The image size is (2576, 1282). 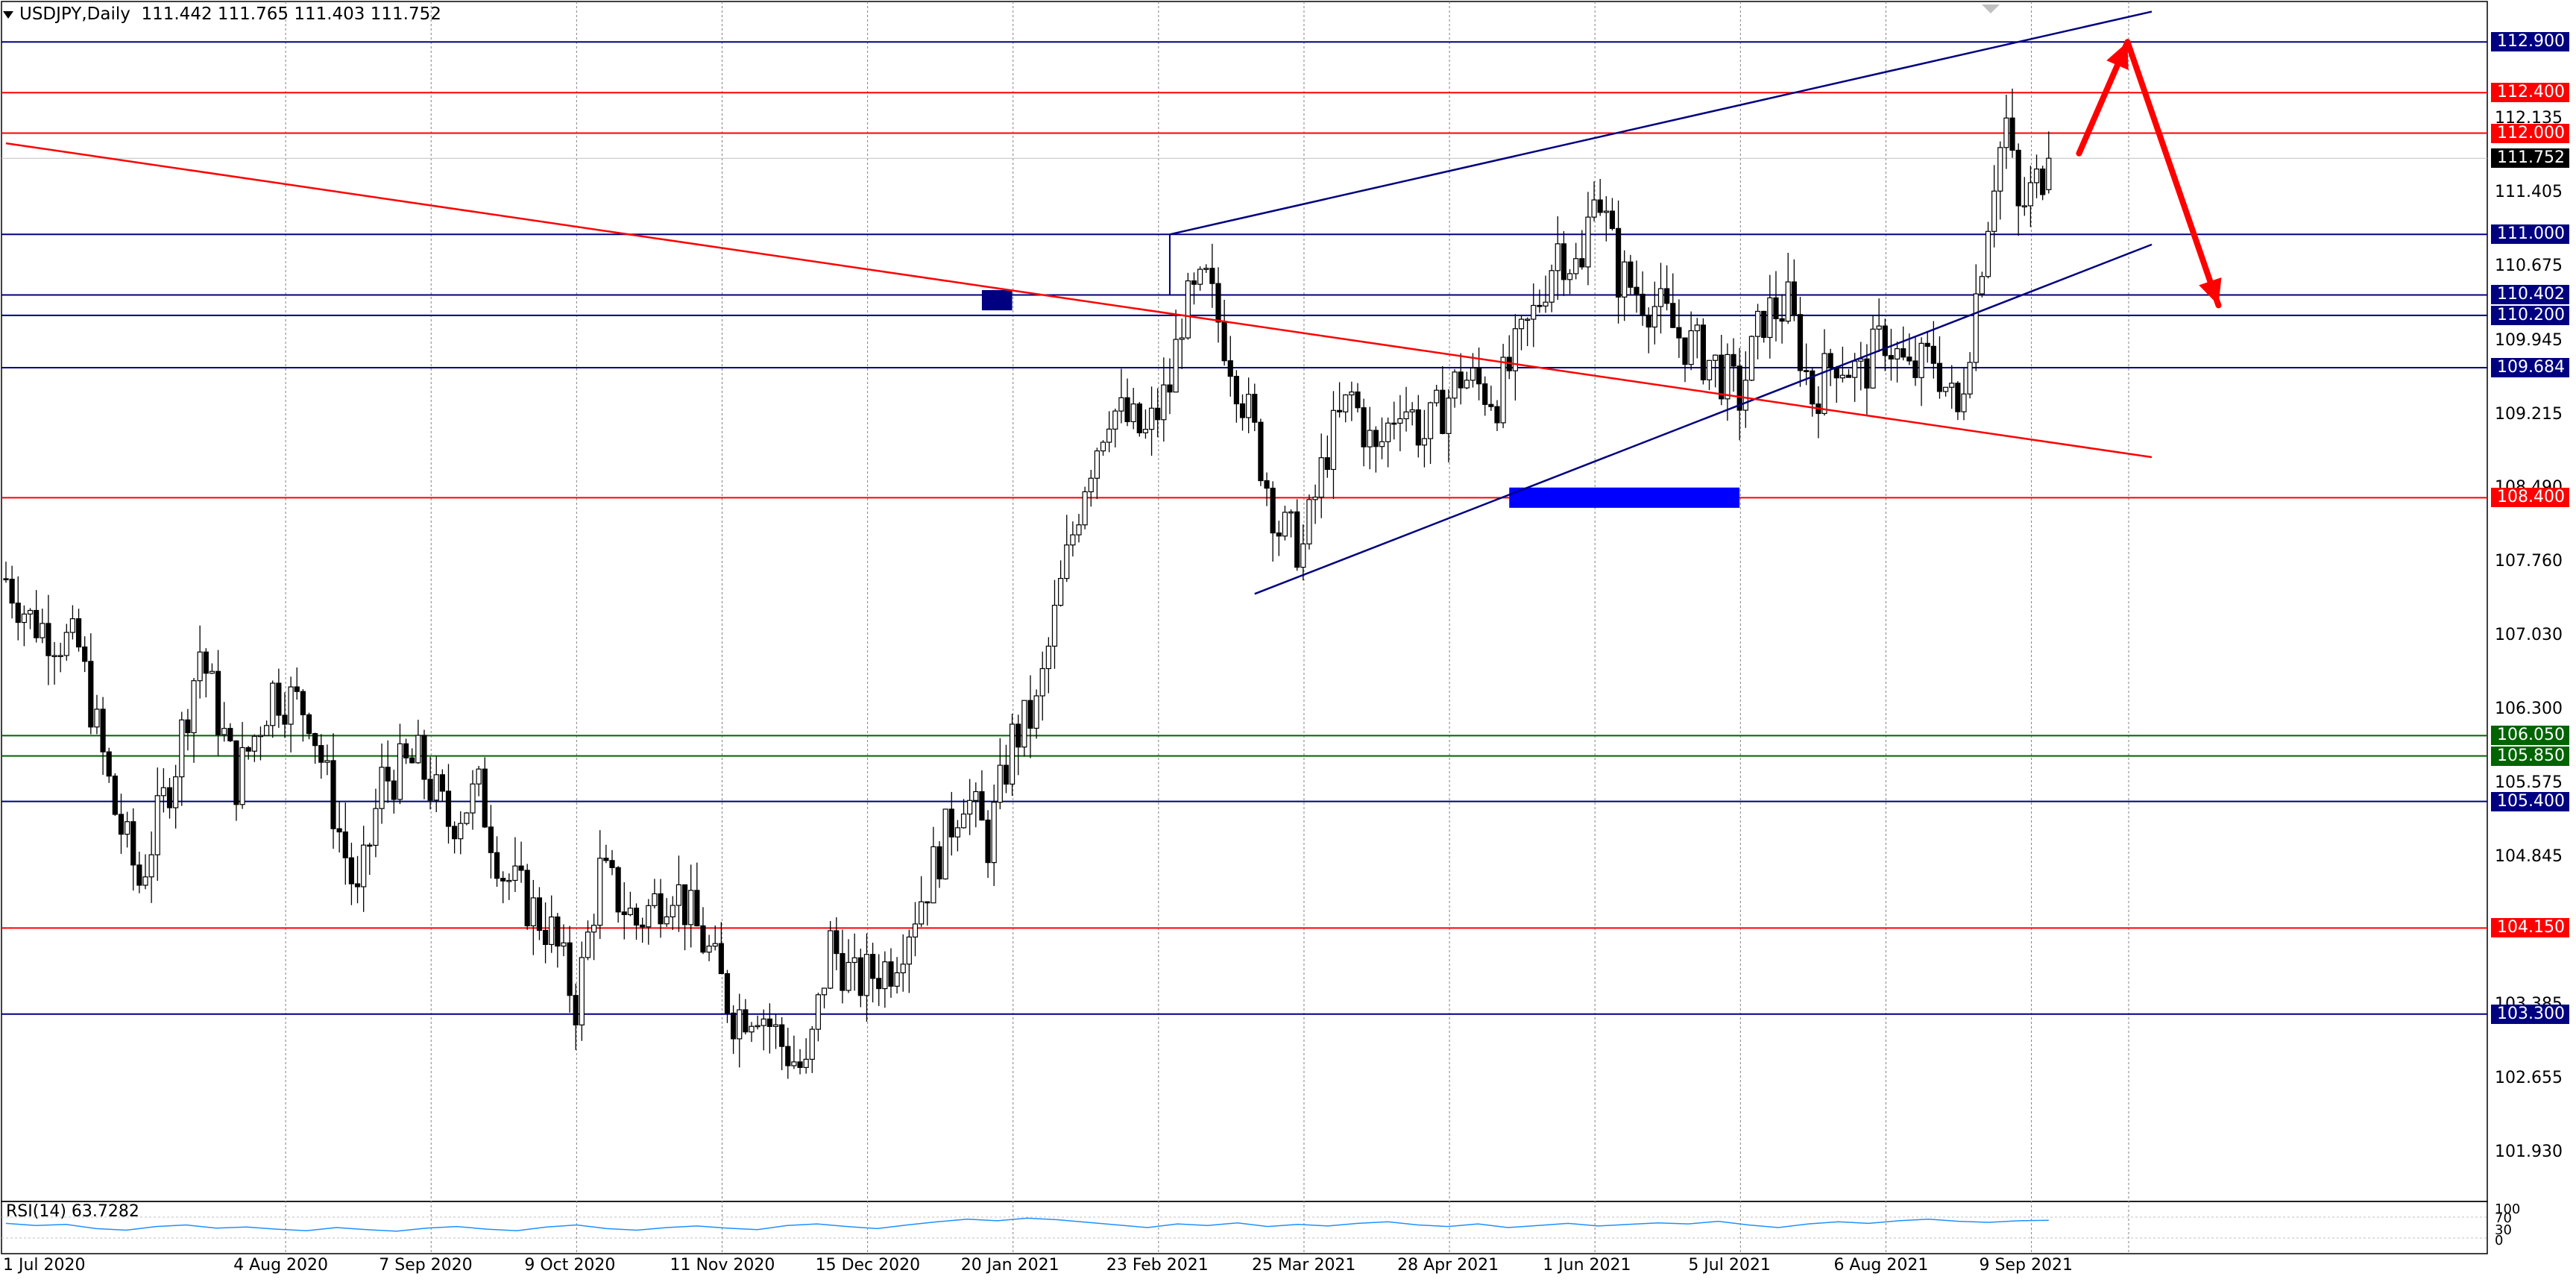 What do you see at coordinates (2529, 782) in the screenshot?
I see `y-tick-label: 105.575` at bounding box center [2529, 782].